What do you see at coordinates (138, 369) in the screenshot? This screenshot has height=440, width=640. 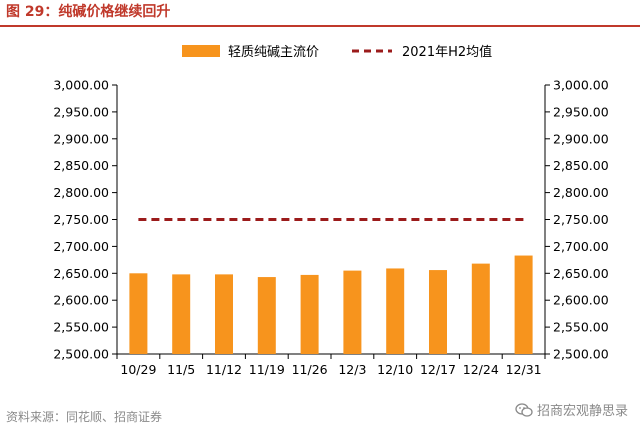 I see `x-tick-label: 10/29` at bounding box center [138, 369].